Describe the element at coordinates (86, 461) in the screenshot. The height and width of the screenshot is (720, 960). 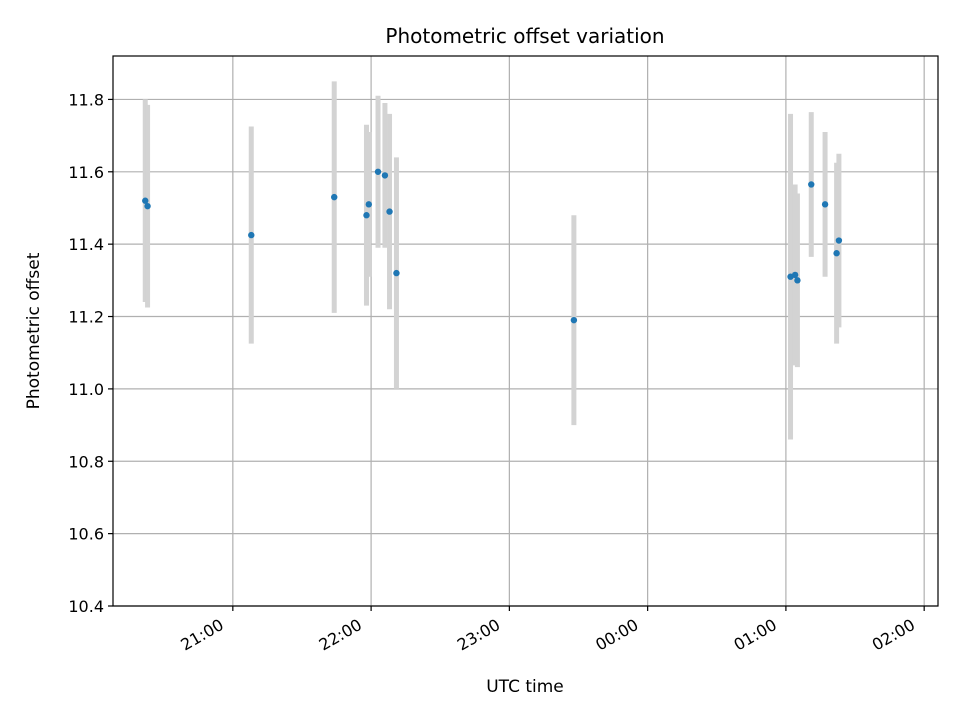
I see `y-tick-label: 10.8` at that location.